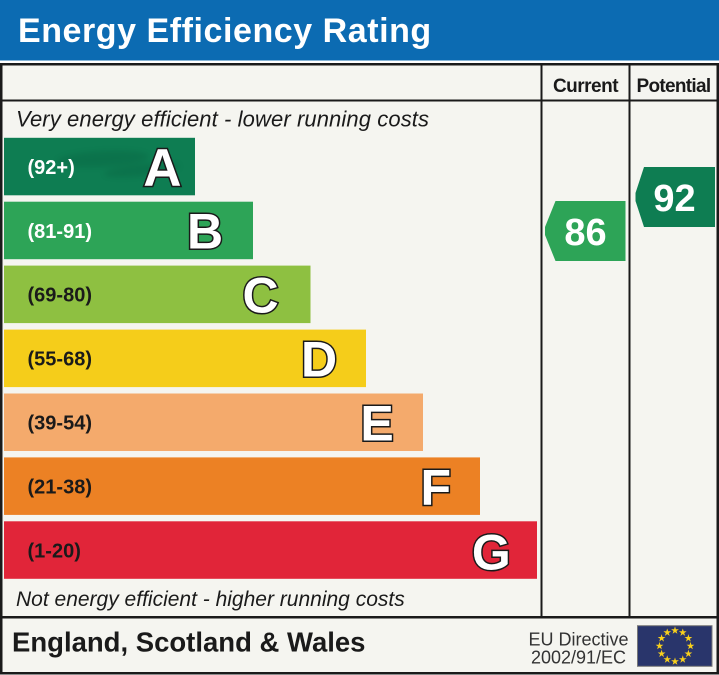  Describe the element at coordinates (60, 488) in the screenshot. I see `svg-text: (21-38)` at that location.